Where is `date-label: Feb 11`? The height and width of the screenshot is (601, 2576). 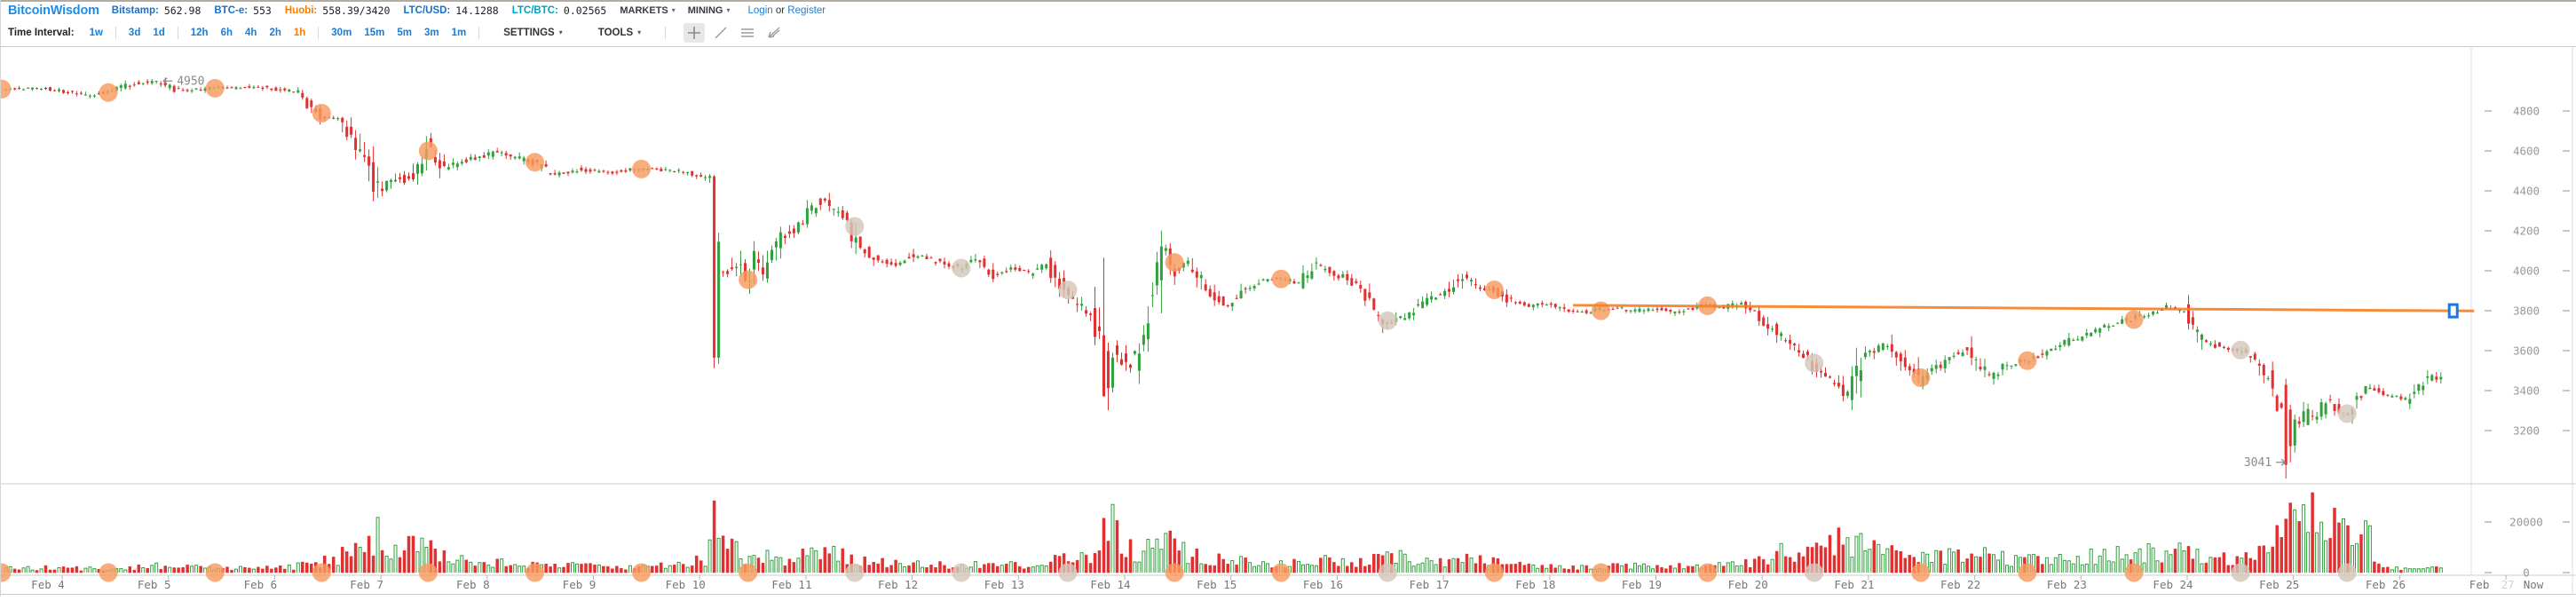 date-label: Feb 11 is located at coordinates (791, 584).